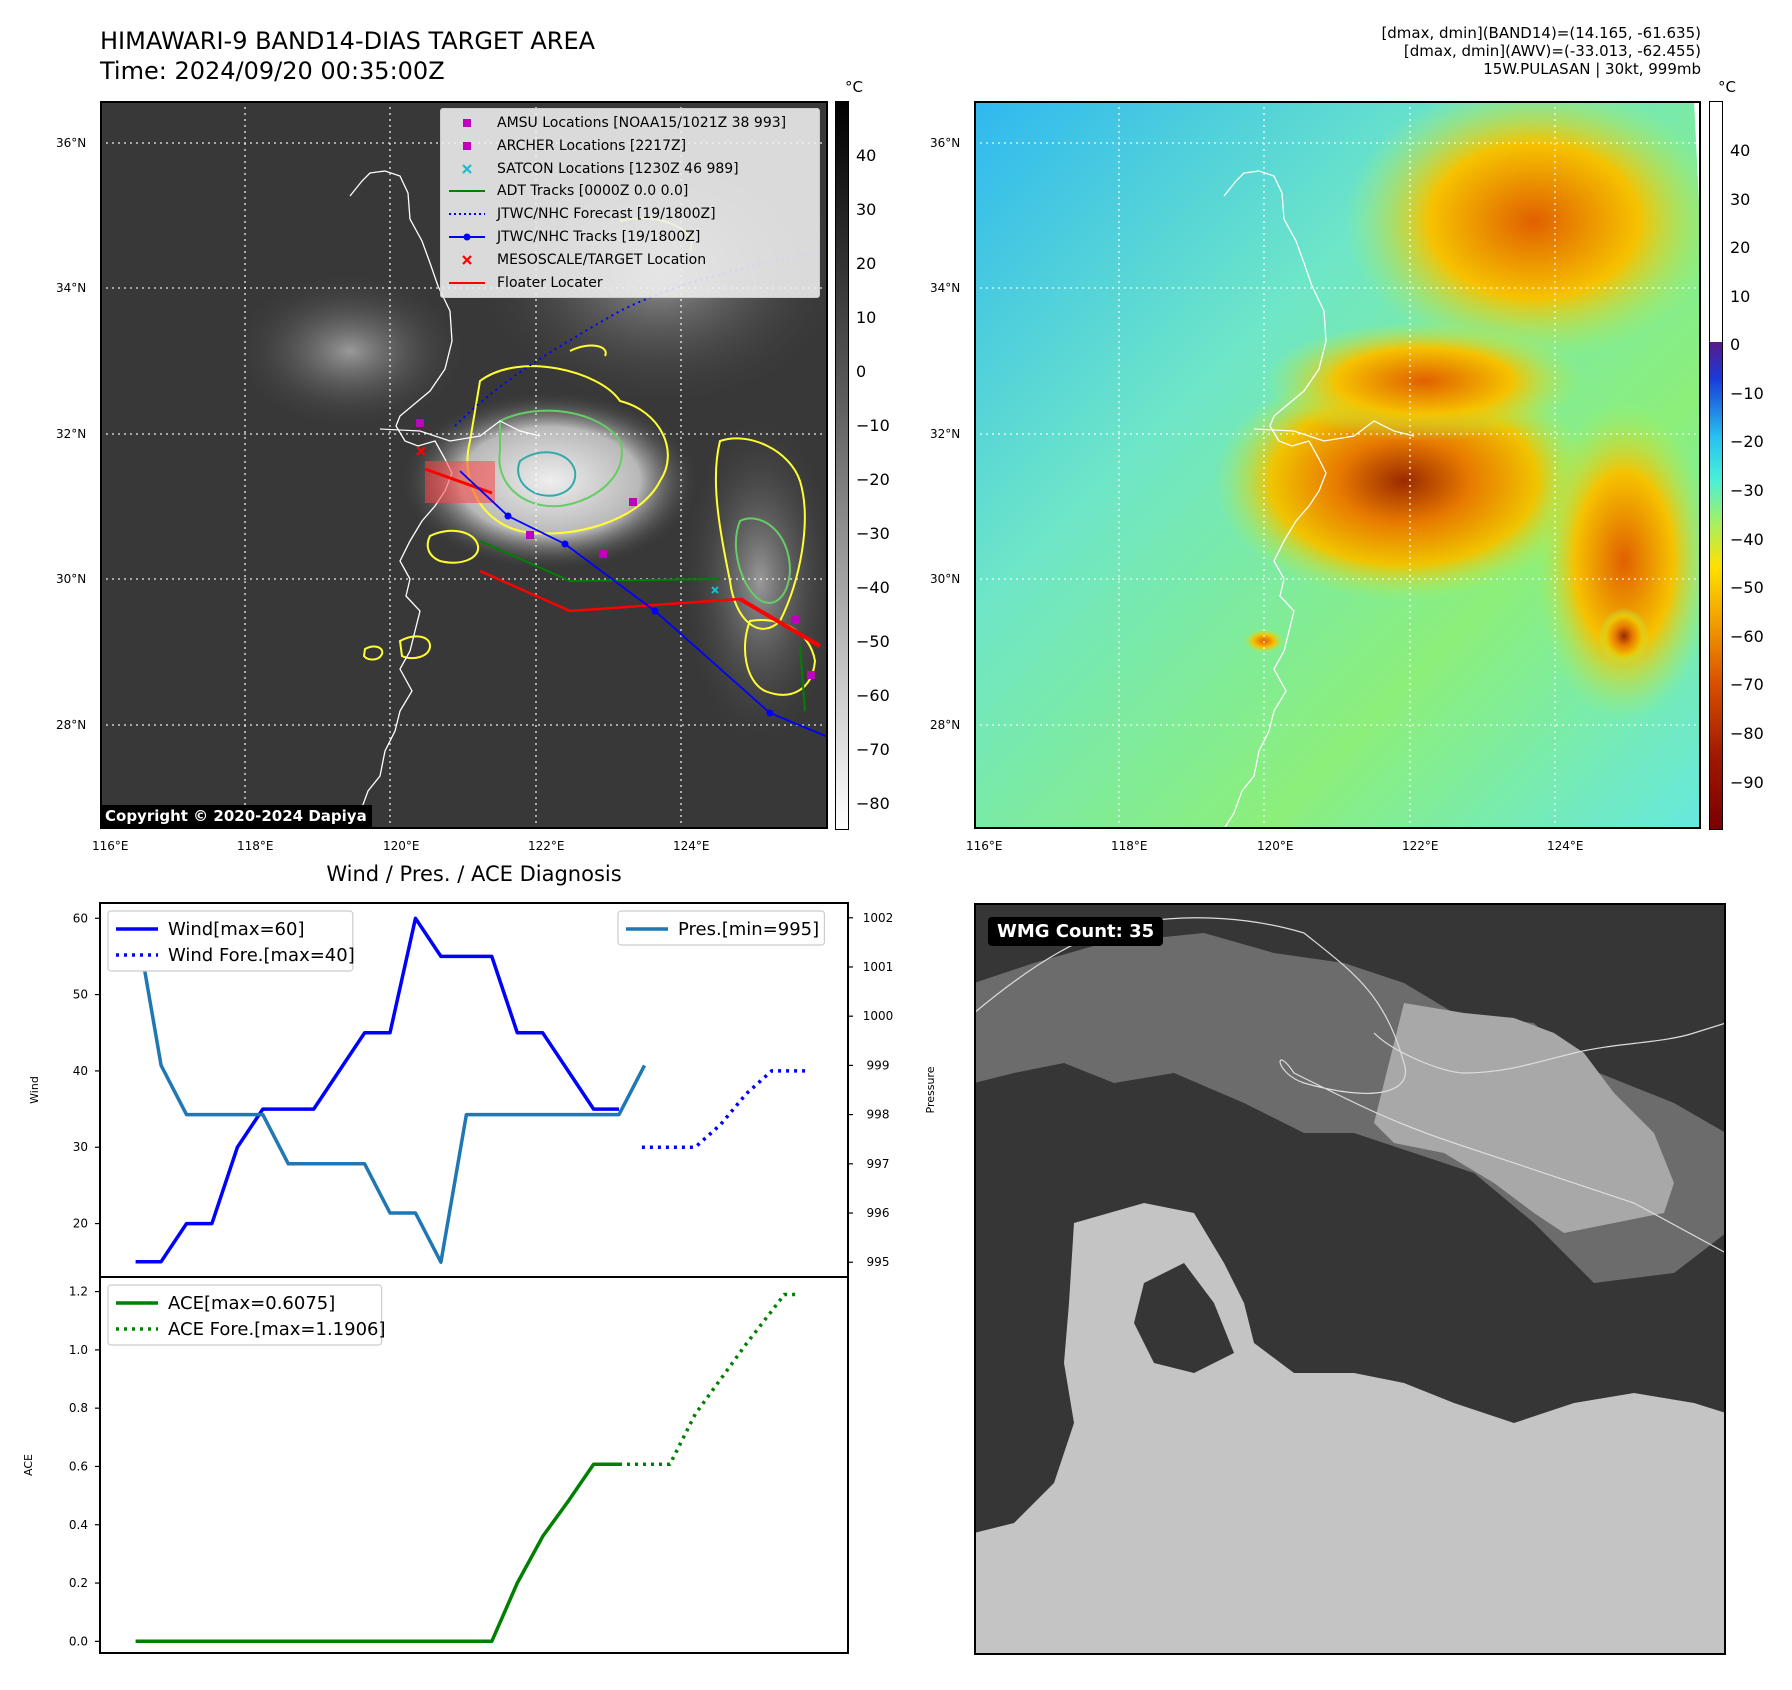  Describe the element at coordinates (71, 288) in the screenshot. I see `lat-tick: 34°N` at that location.